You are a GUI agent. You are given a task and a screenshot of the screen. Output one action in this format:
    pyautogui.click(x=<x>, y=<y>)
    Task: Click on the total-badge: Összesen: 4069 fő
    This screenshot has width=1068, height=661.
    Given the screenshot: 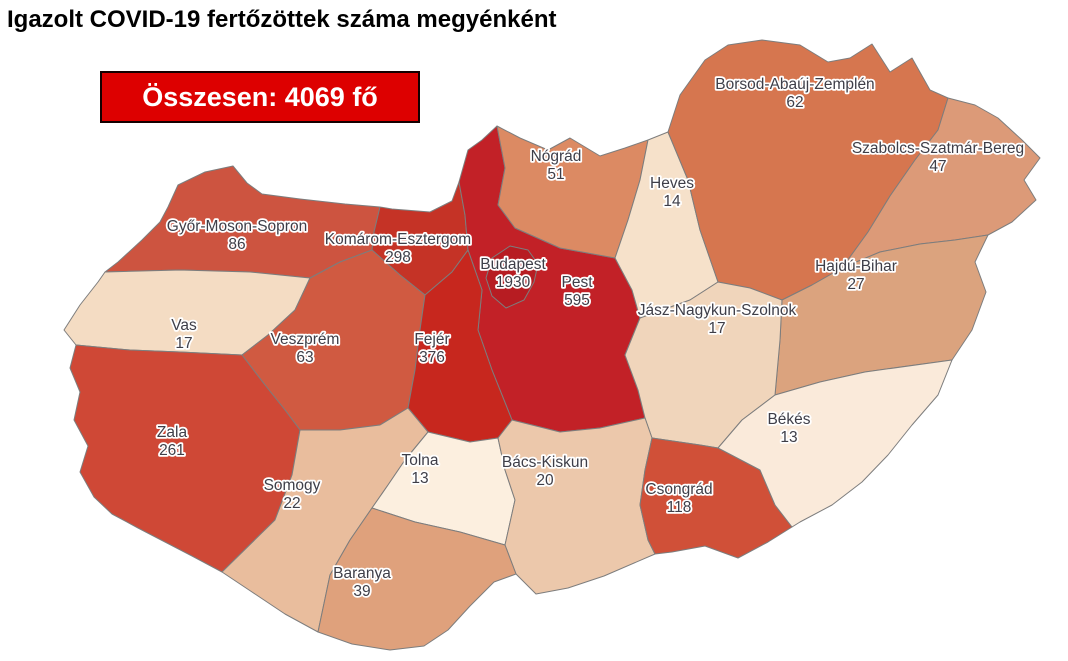 What is the action you would take?
    pyautogui.click(x=260, y=97)
    